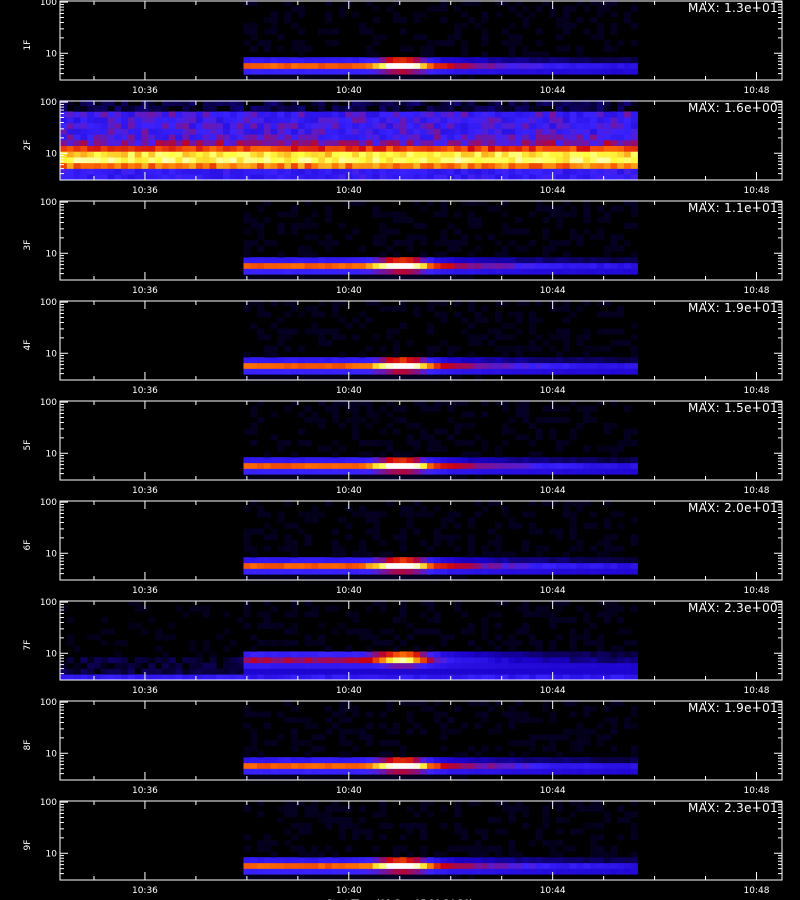 The image size is (800, 900). Describe the element at coordinates (440, 840) in the screenshot. I see `heatmap-9f` at that location.